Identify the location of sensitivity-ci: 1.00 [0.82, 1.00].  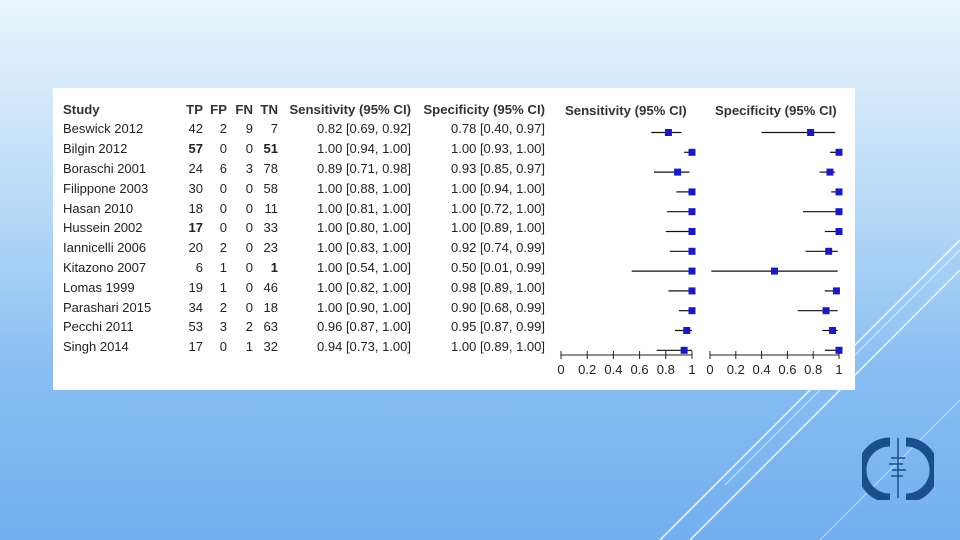
(364, 287).